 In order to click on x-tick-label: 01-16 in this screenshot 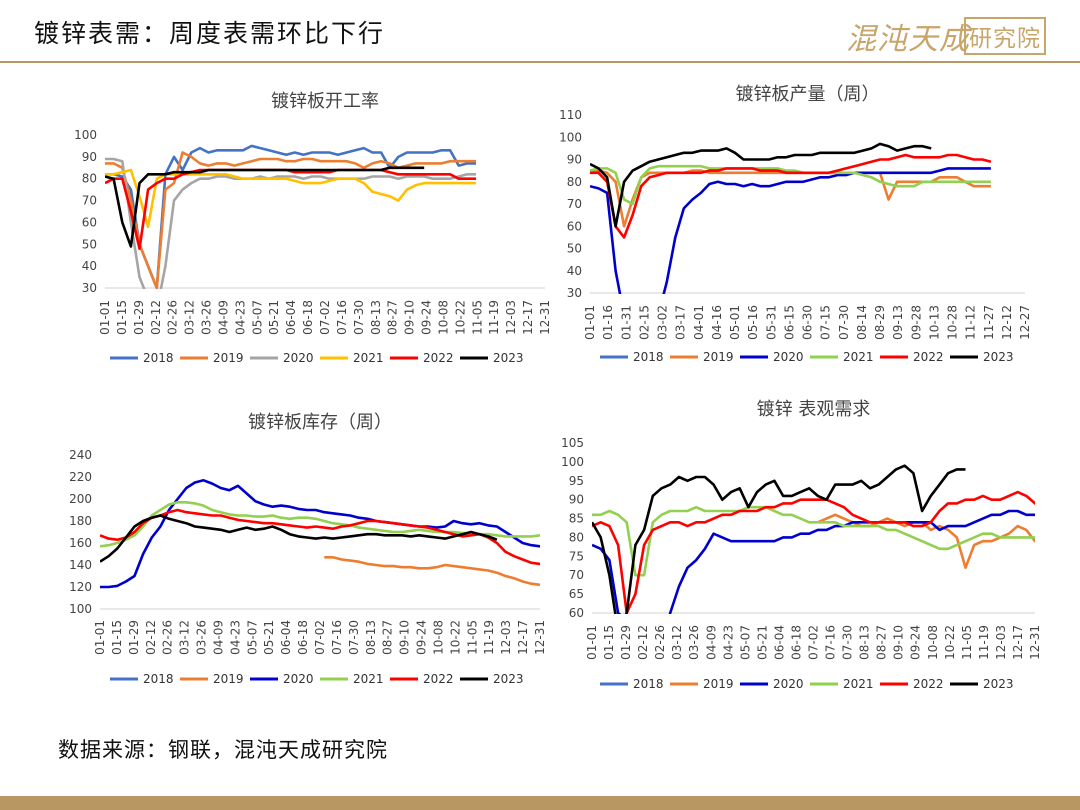, I will do `click(608, 322)`.